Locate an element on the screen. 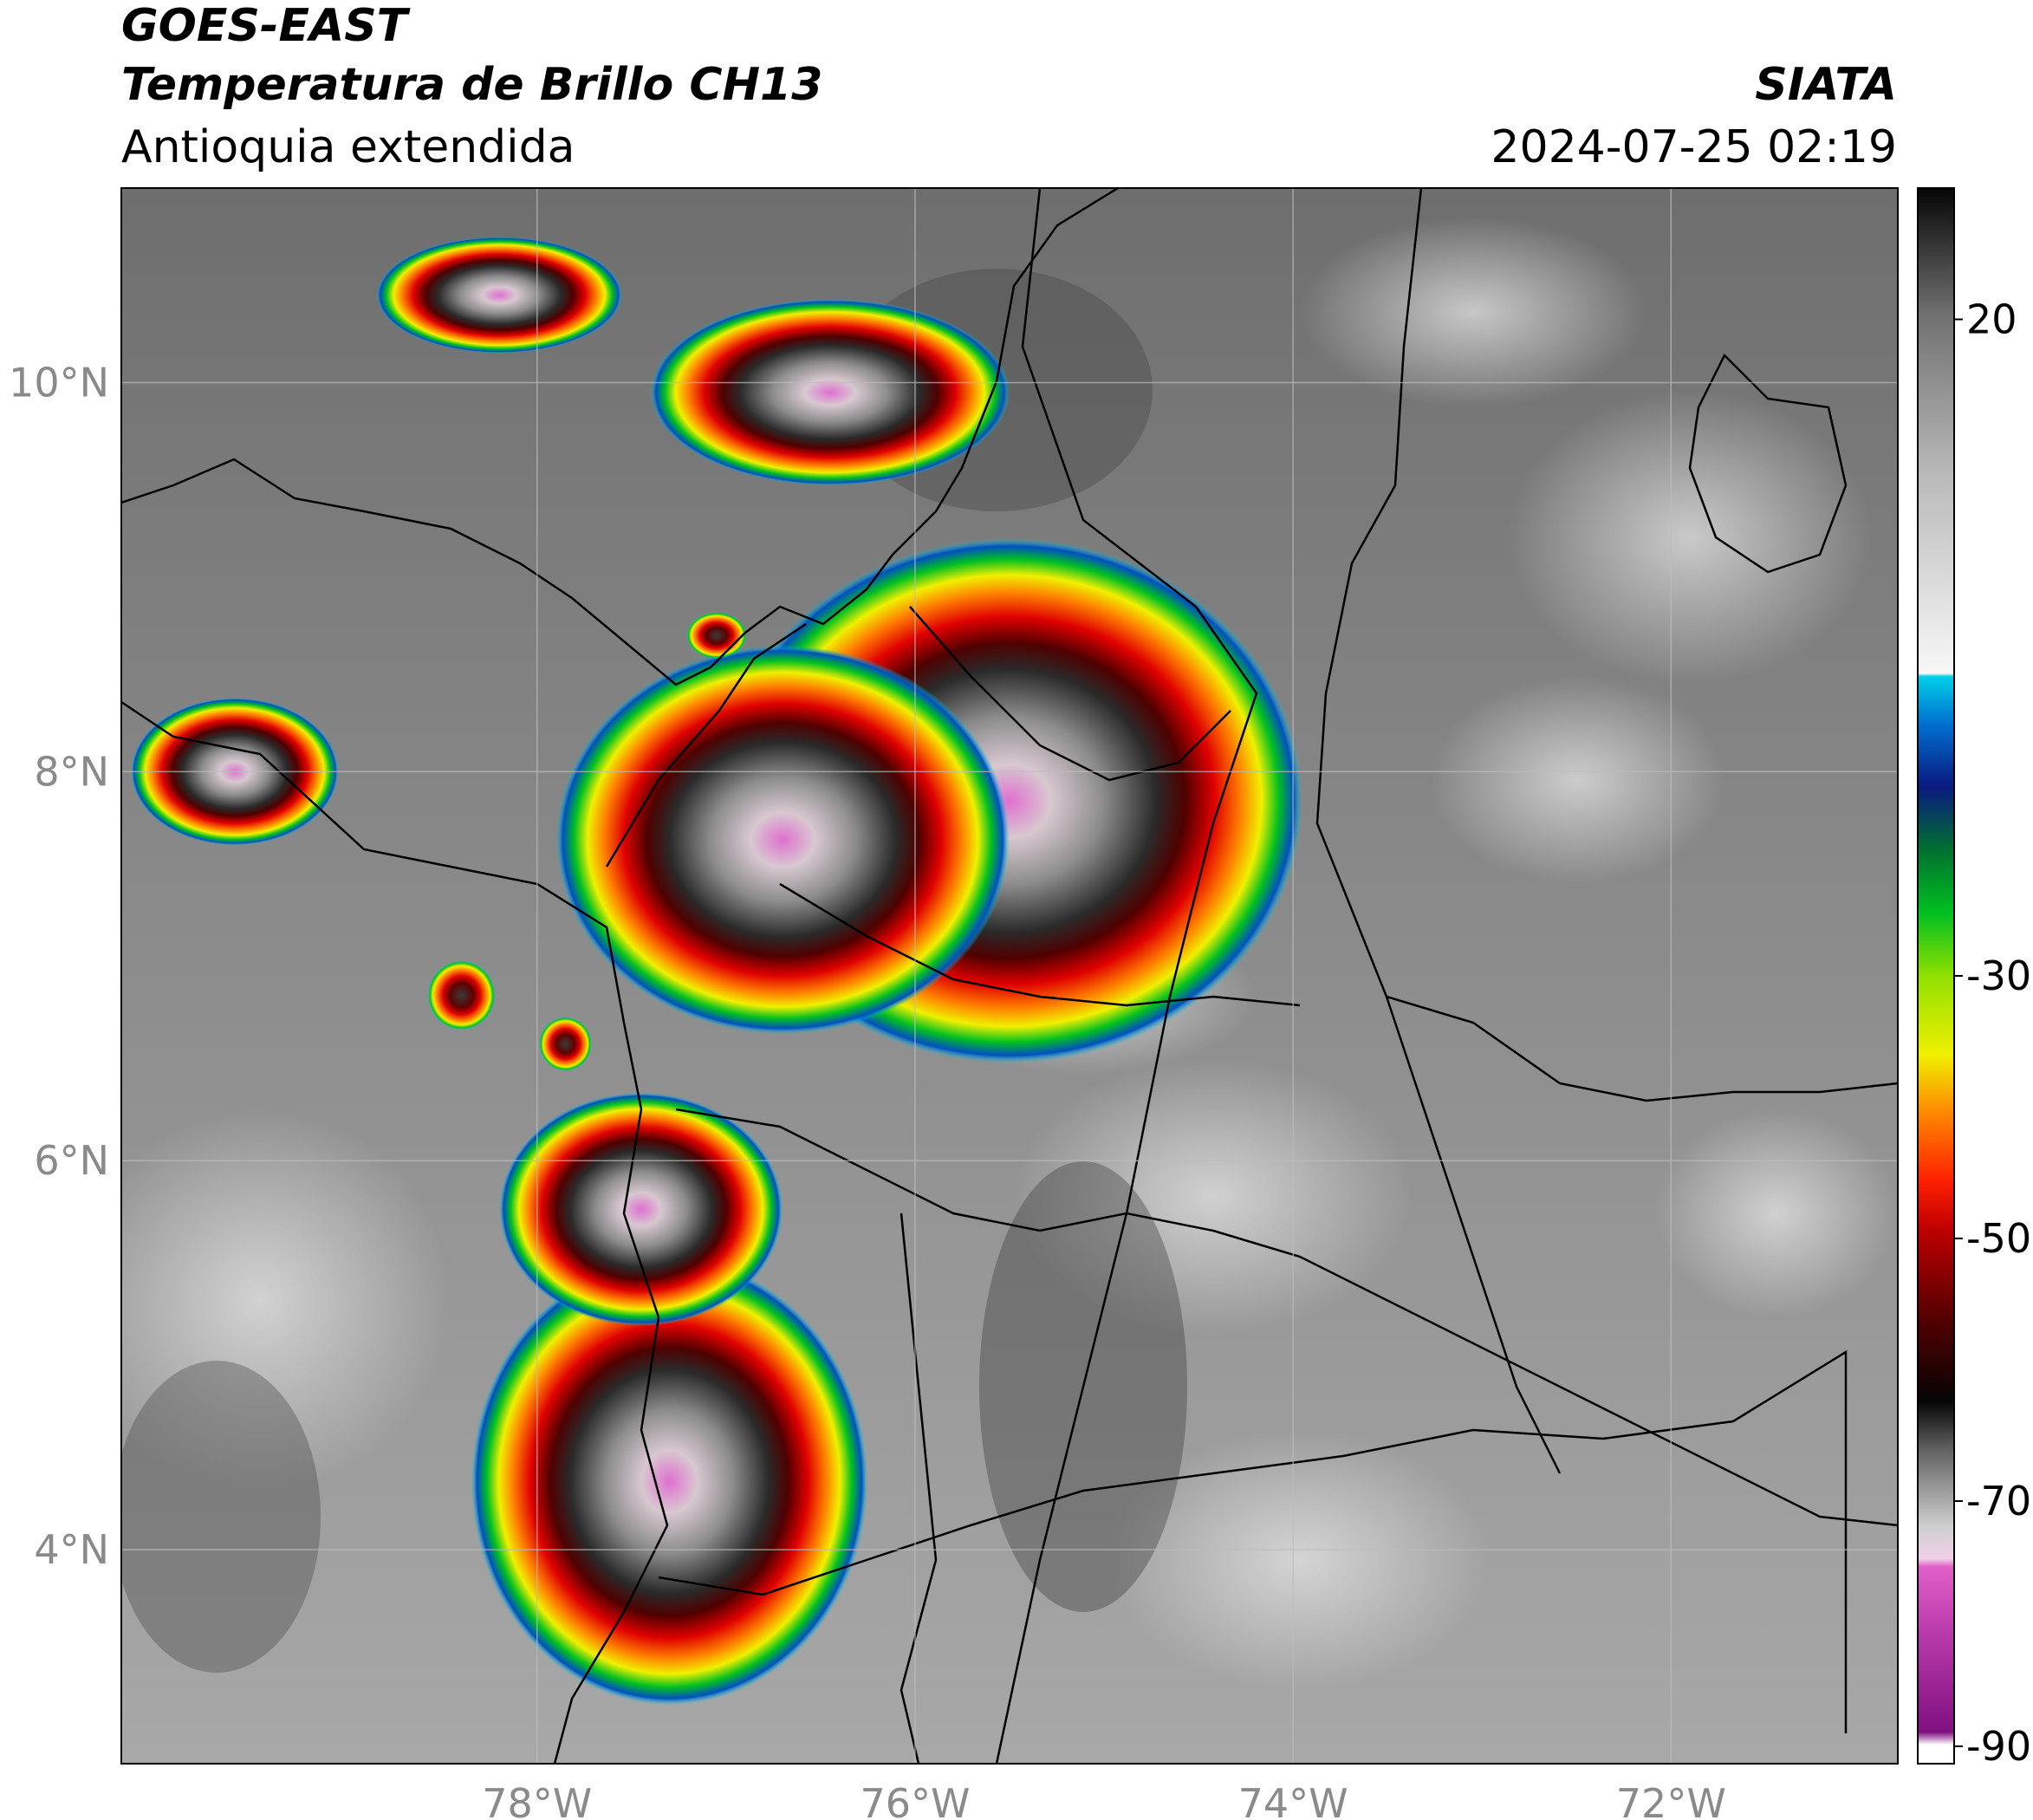 The height and width of the screenshot is (1820, 2033). colorbar-ramp is located at coordinates (1936, 976).